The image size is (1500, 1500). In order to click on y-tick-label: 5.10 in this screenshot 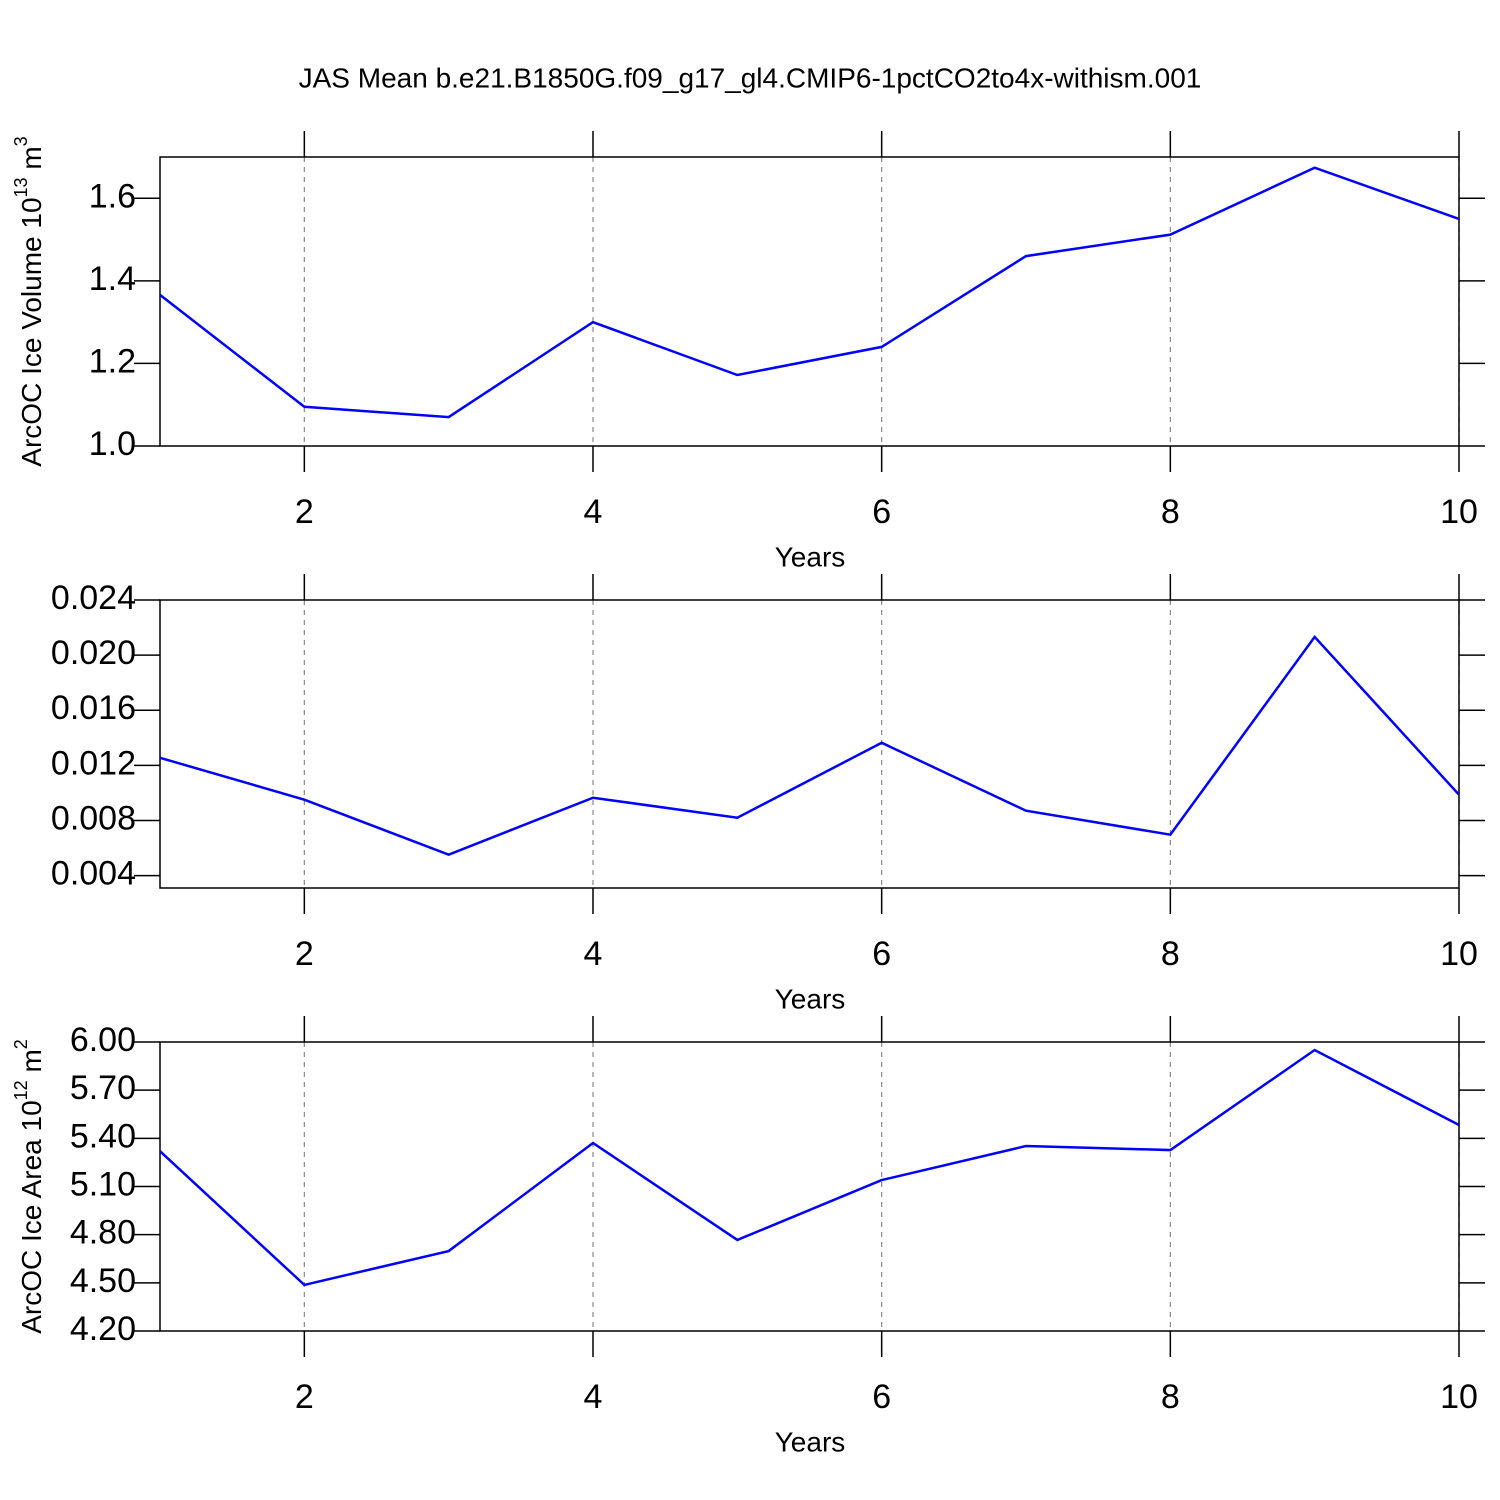, I will do `click(103, 1184)`.